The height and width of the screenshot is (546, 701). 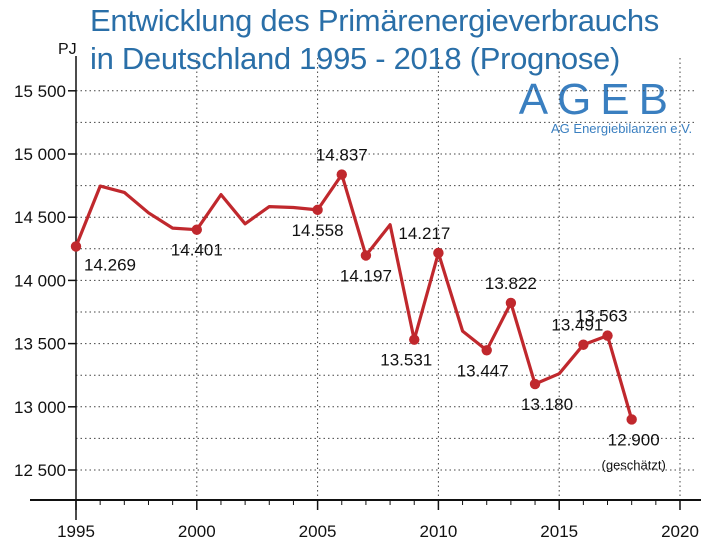 I want to click on data-label: 13.563, so click(x=602, y=316).